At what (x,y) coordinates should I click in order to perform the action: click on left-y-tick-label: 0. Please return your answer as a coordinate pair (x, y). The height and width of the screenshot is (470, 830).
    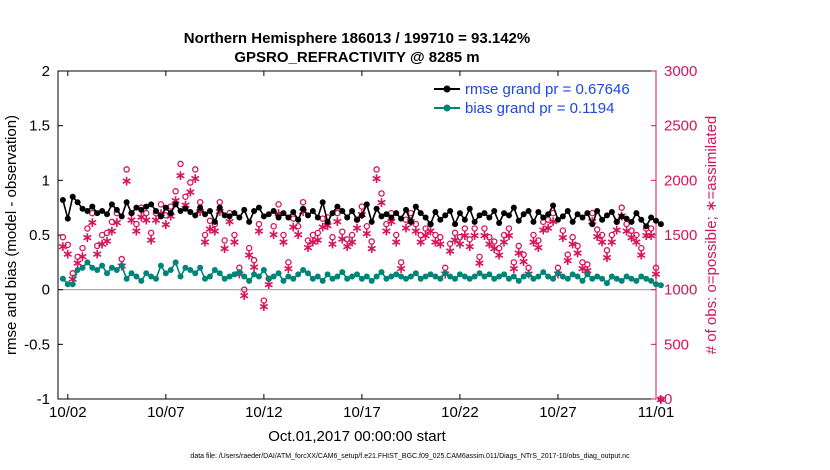
    Looking at the image, I should click on (46, 290).